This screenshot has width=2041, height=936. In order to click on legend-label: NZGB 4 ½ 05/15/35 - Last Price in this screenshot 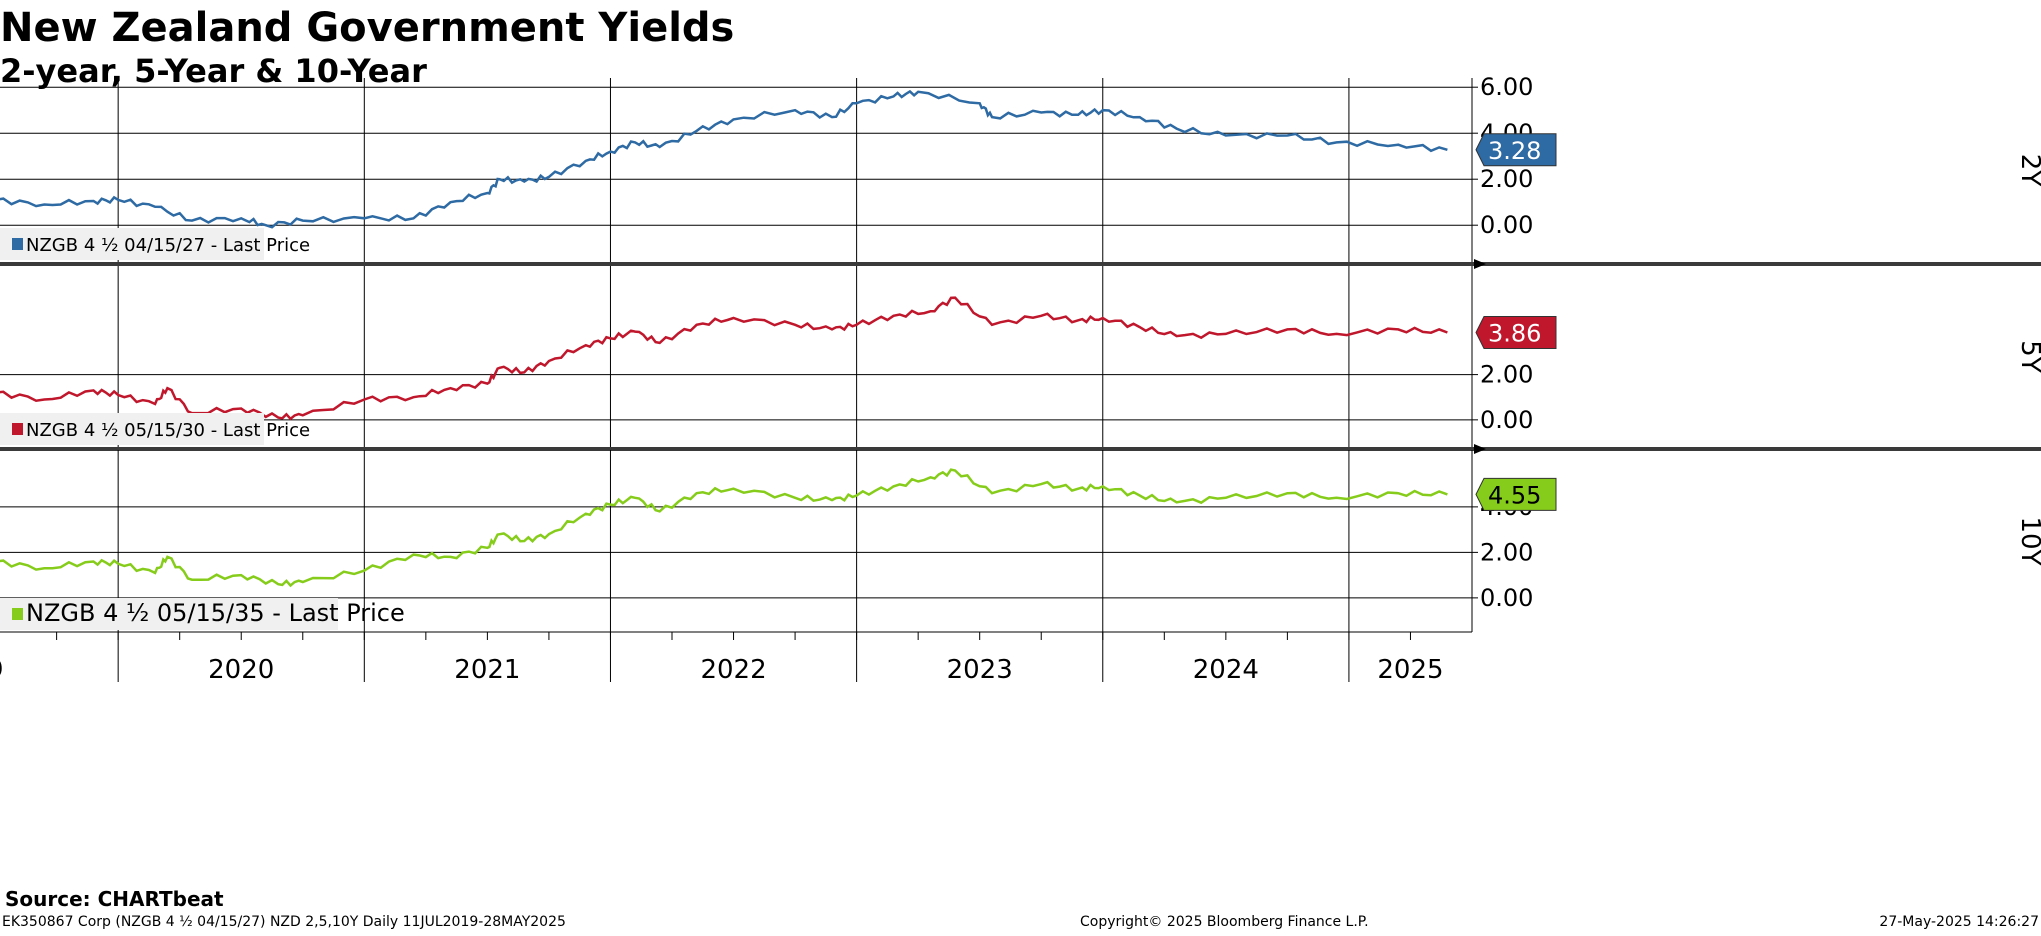, I will do `click(215, 613)`.